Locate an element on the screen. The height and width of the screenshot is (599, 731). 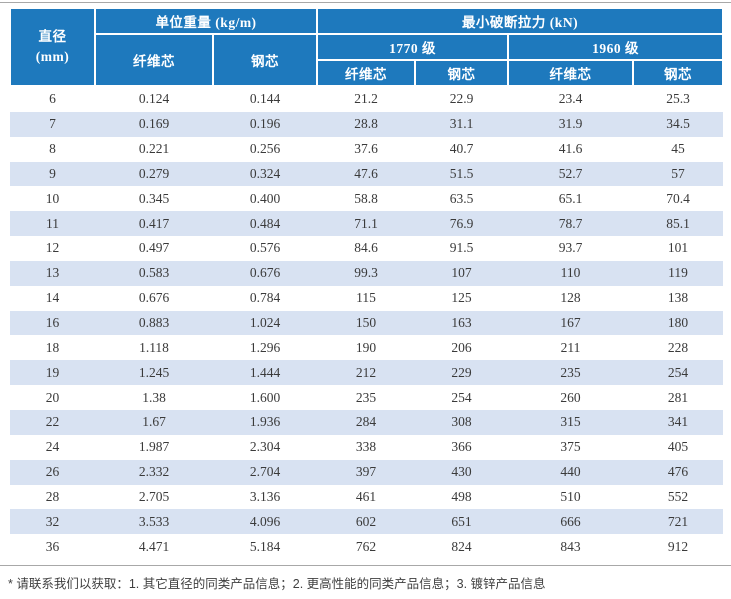
table-cell: 260 is located at coordinates (570, 397).